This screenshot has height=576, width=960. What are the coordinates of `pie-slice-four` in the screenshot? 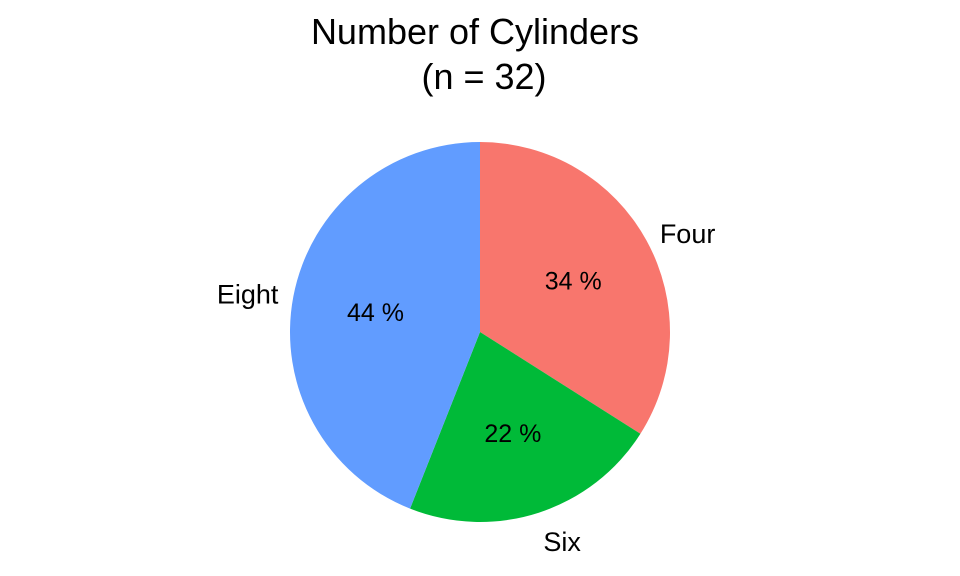 It's located at (575, 288).